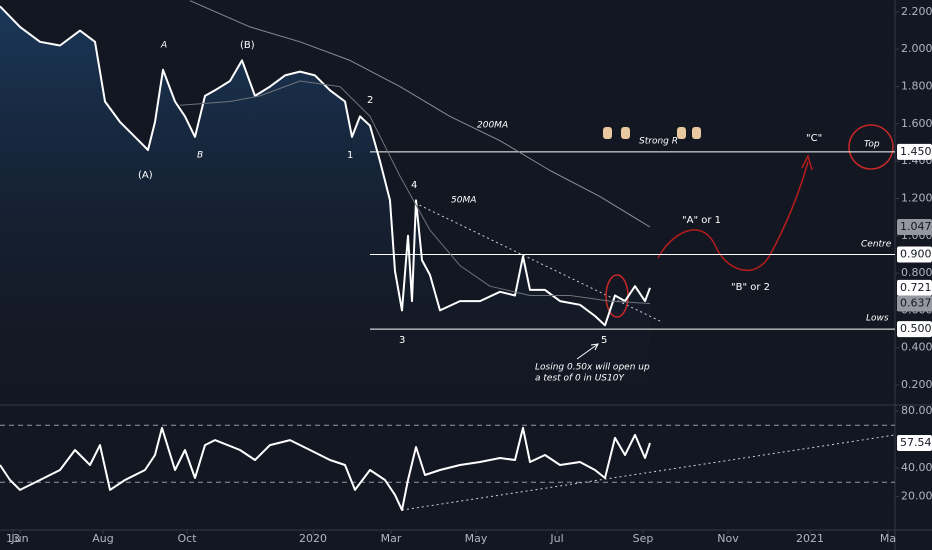 The width and height of the screenshot is (932, 550). What do you see at coordinates (916, 11) in the screenshot?
I see `y-tick-label: 2.200` at bounding box center [916, 11].